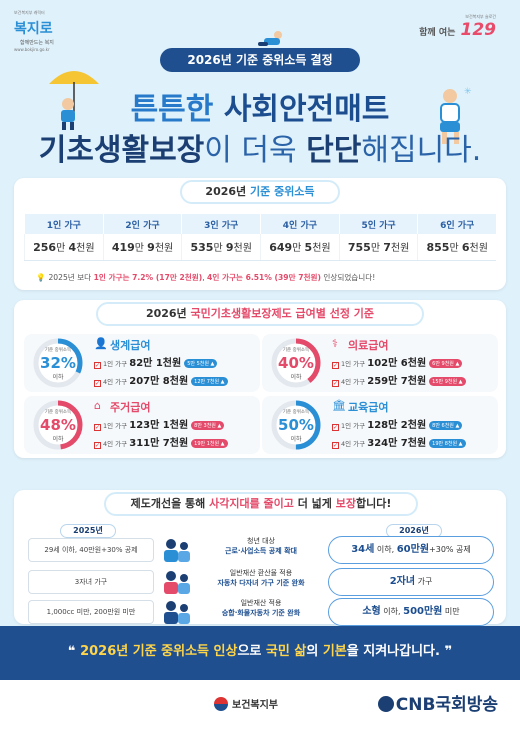  I want to click on increase-amount: 12만 7천원, so click(207, 382).